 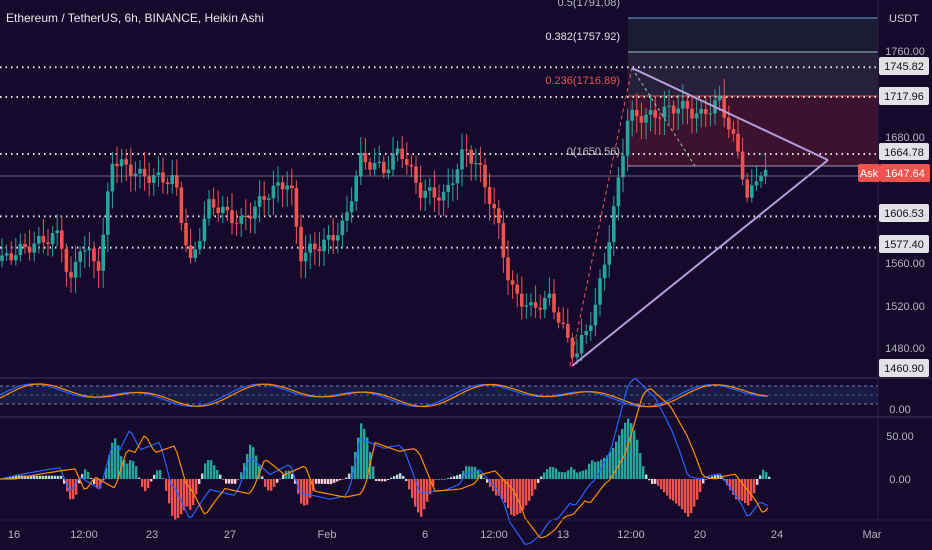 I want to click on ask-label: Ask, so click(x=869, y=174).